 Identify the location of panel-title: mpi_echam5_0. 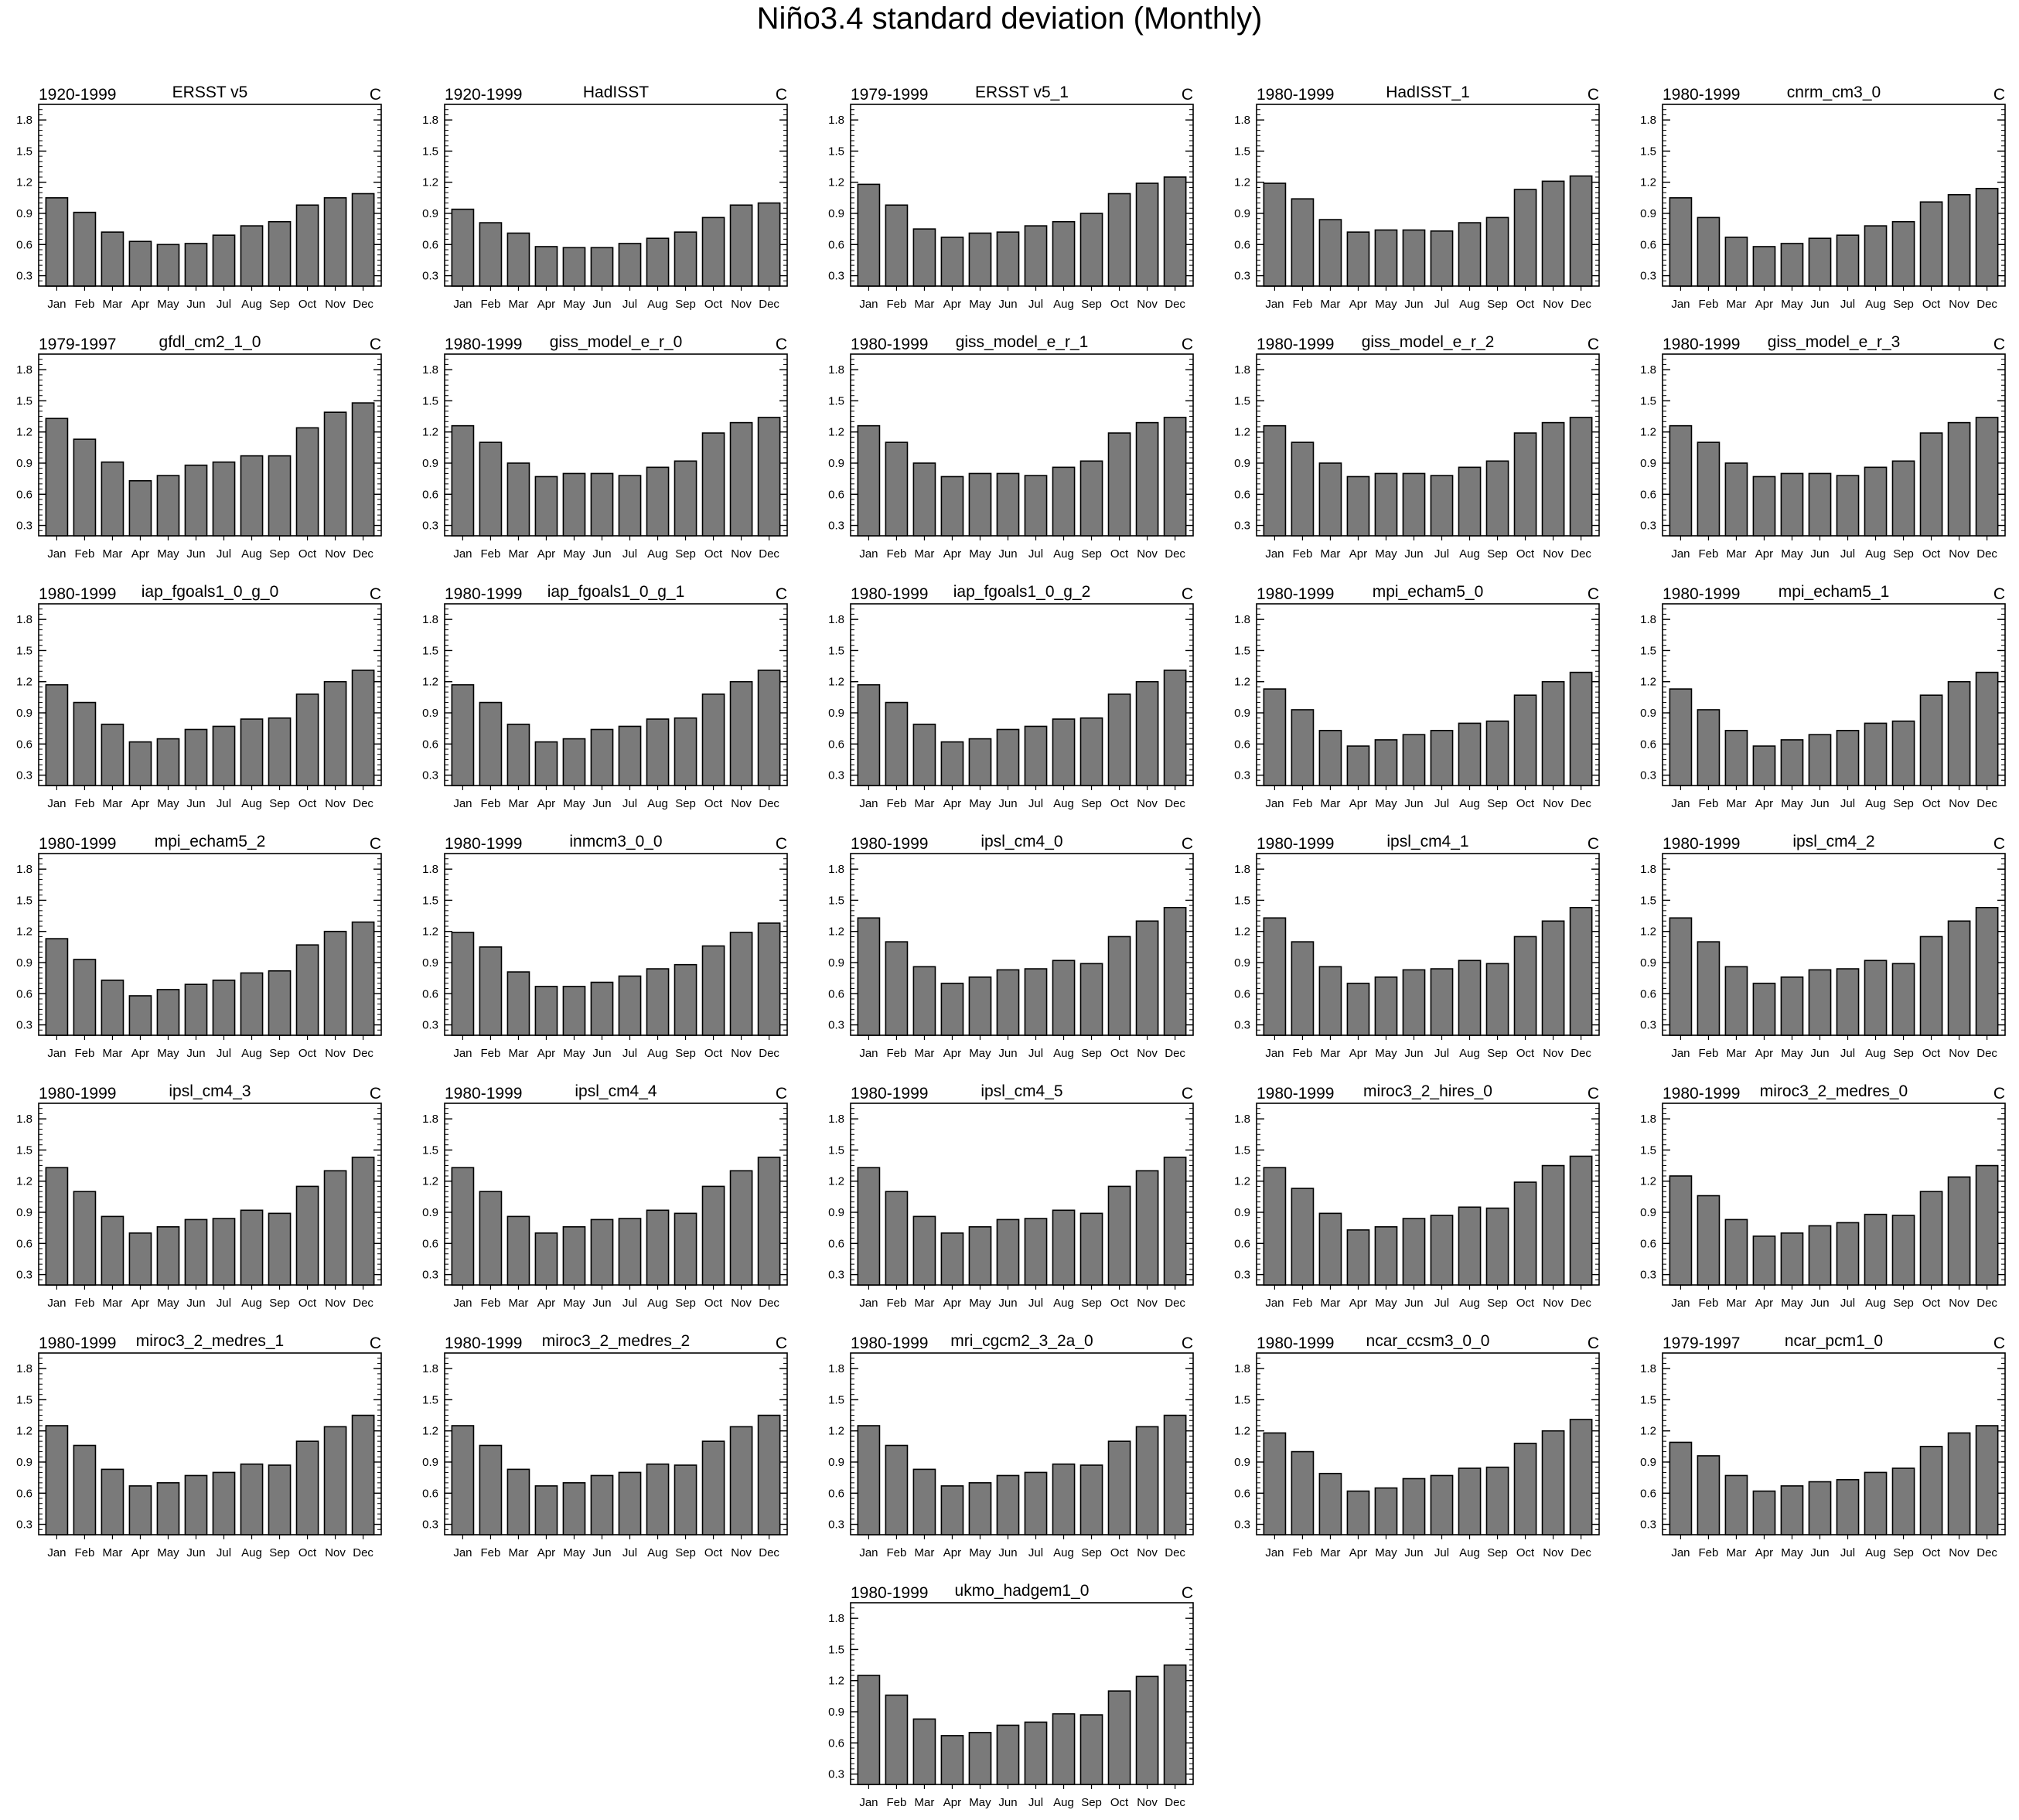
(1429, 592).